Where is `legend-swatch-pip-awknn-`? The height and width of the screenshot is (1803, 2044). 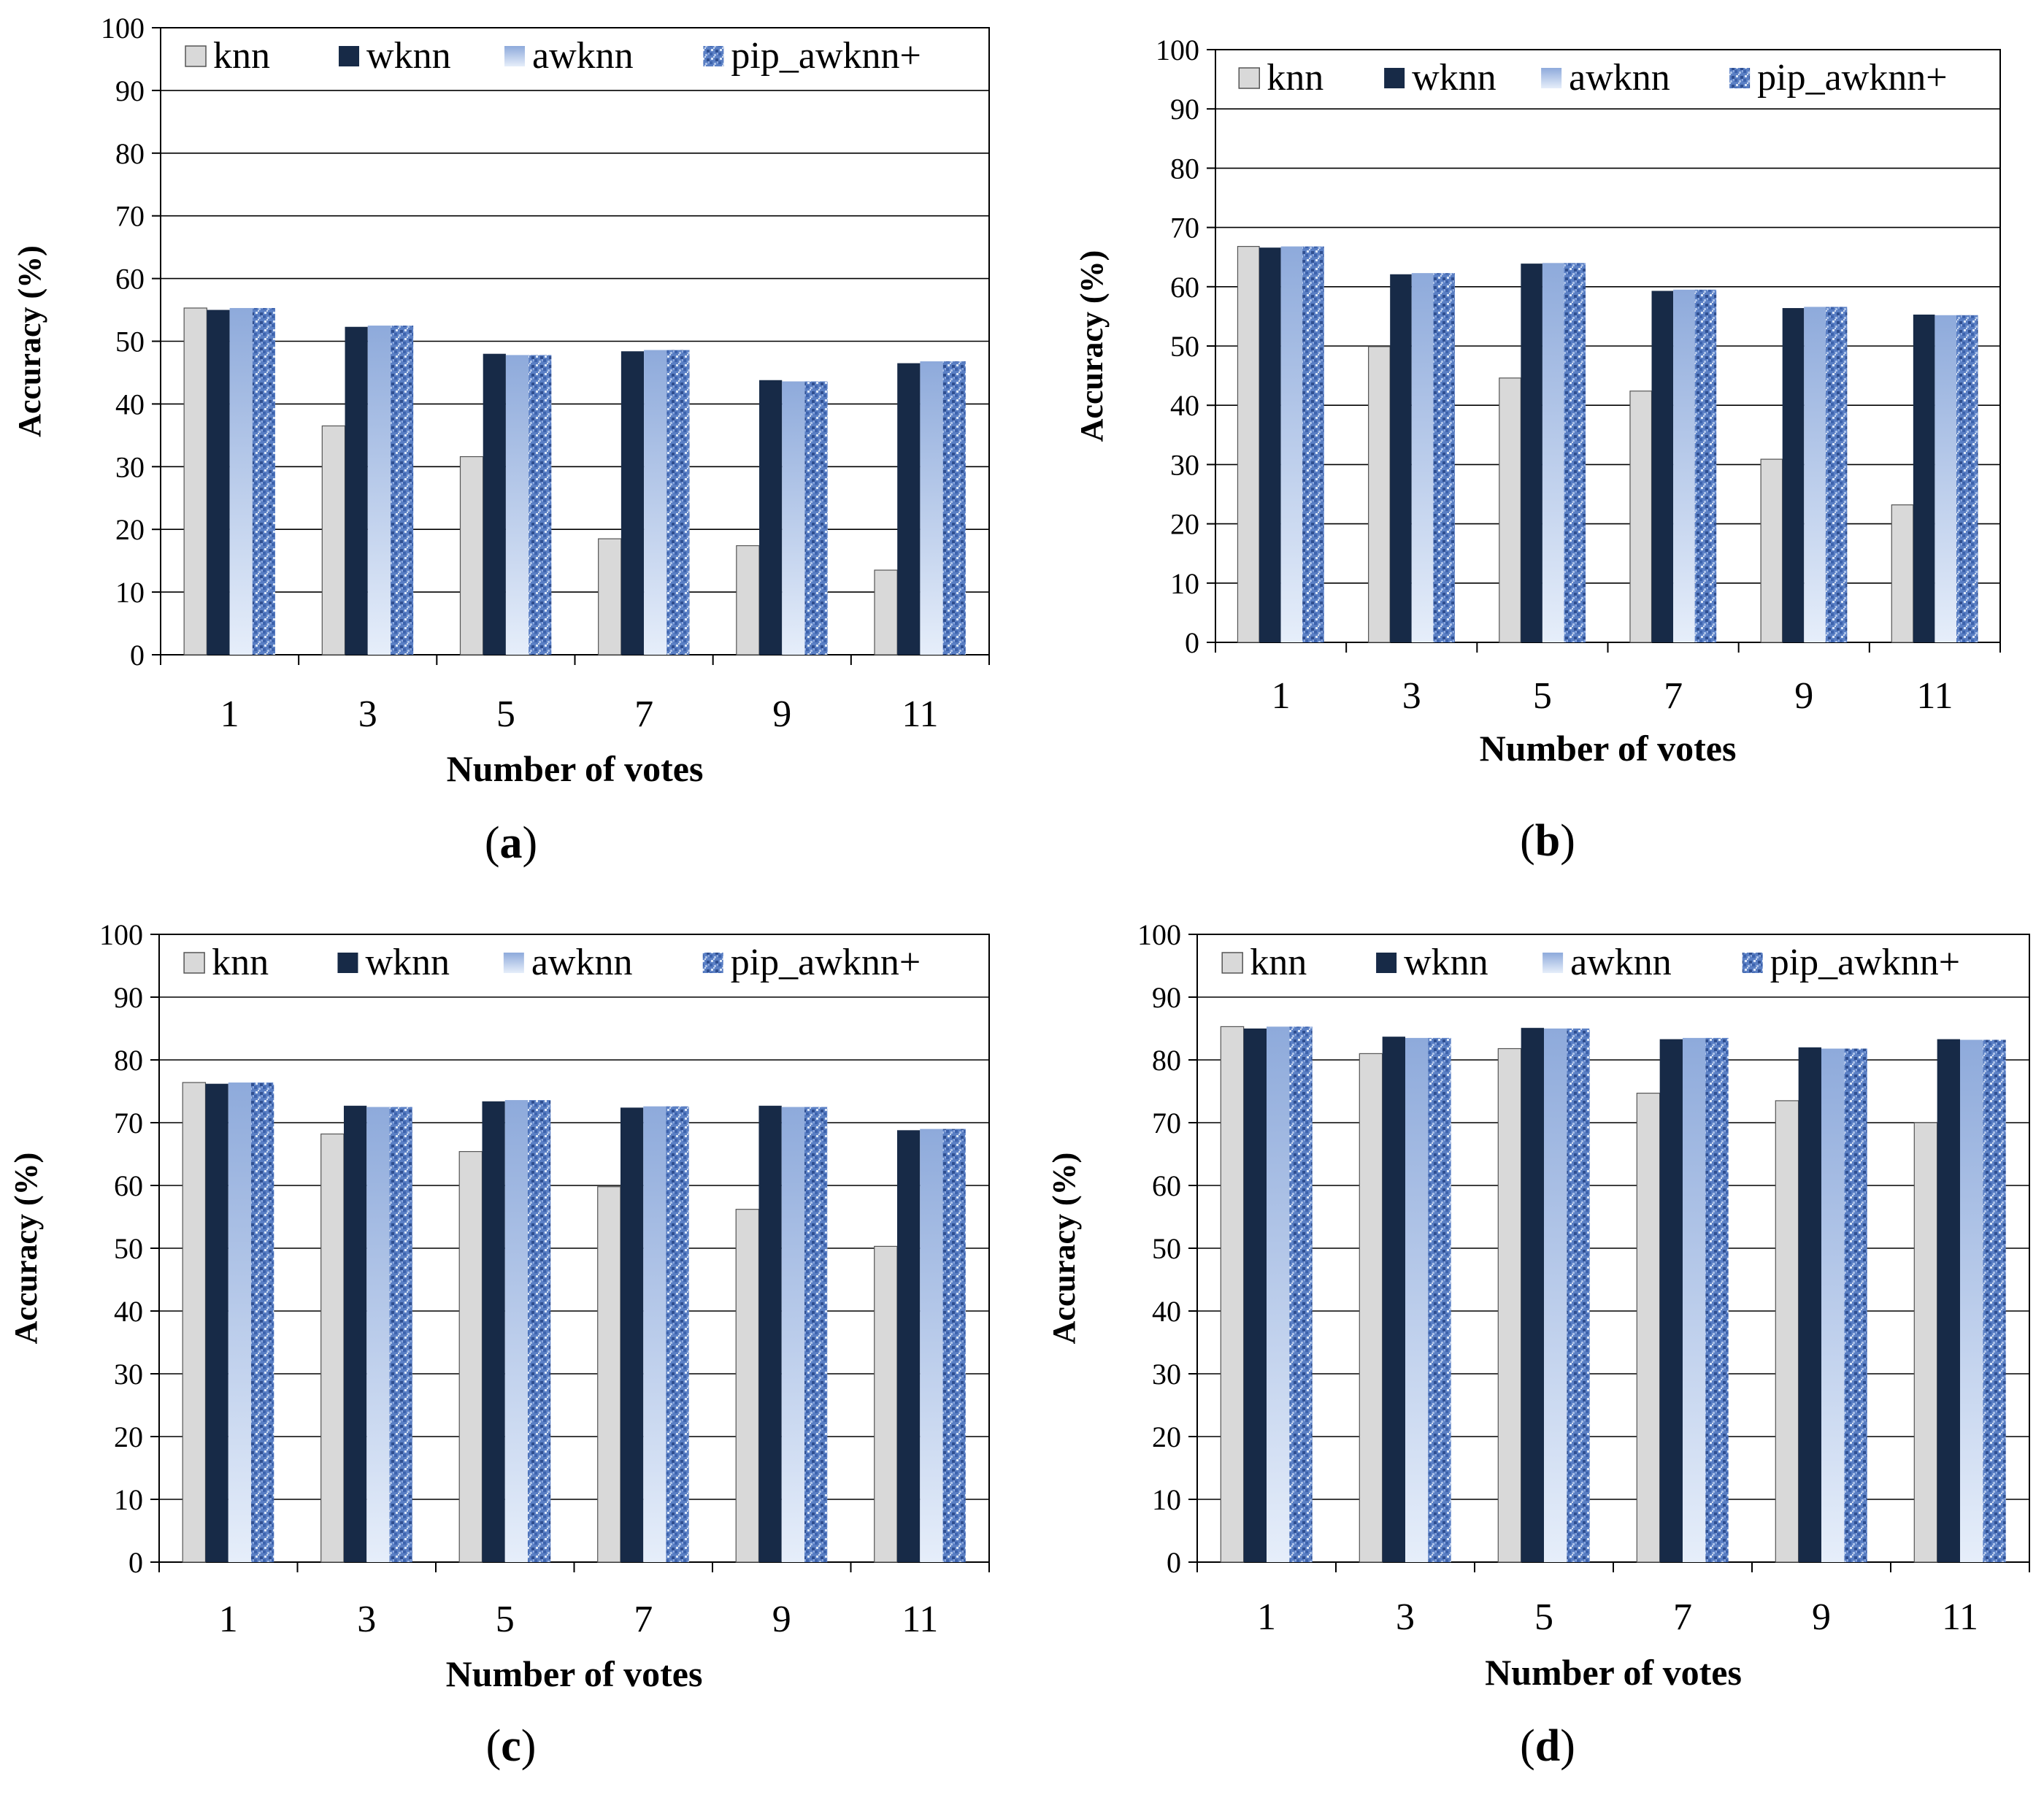 legend-swatch-pip-awknn- is located at coordinates (1740, 78).